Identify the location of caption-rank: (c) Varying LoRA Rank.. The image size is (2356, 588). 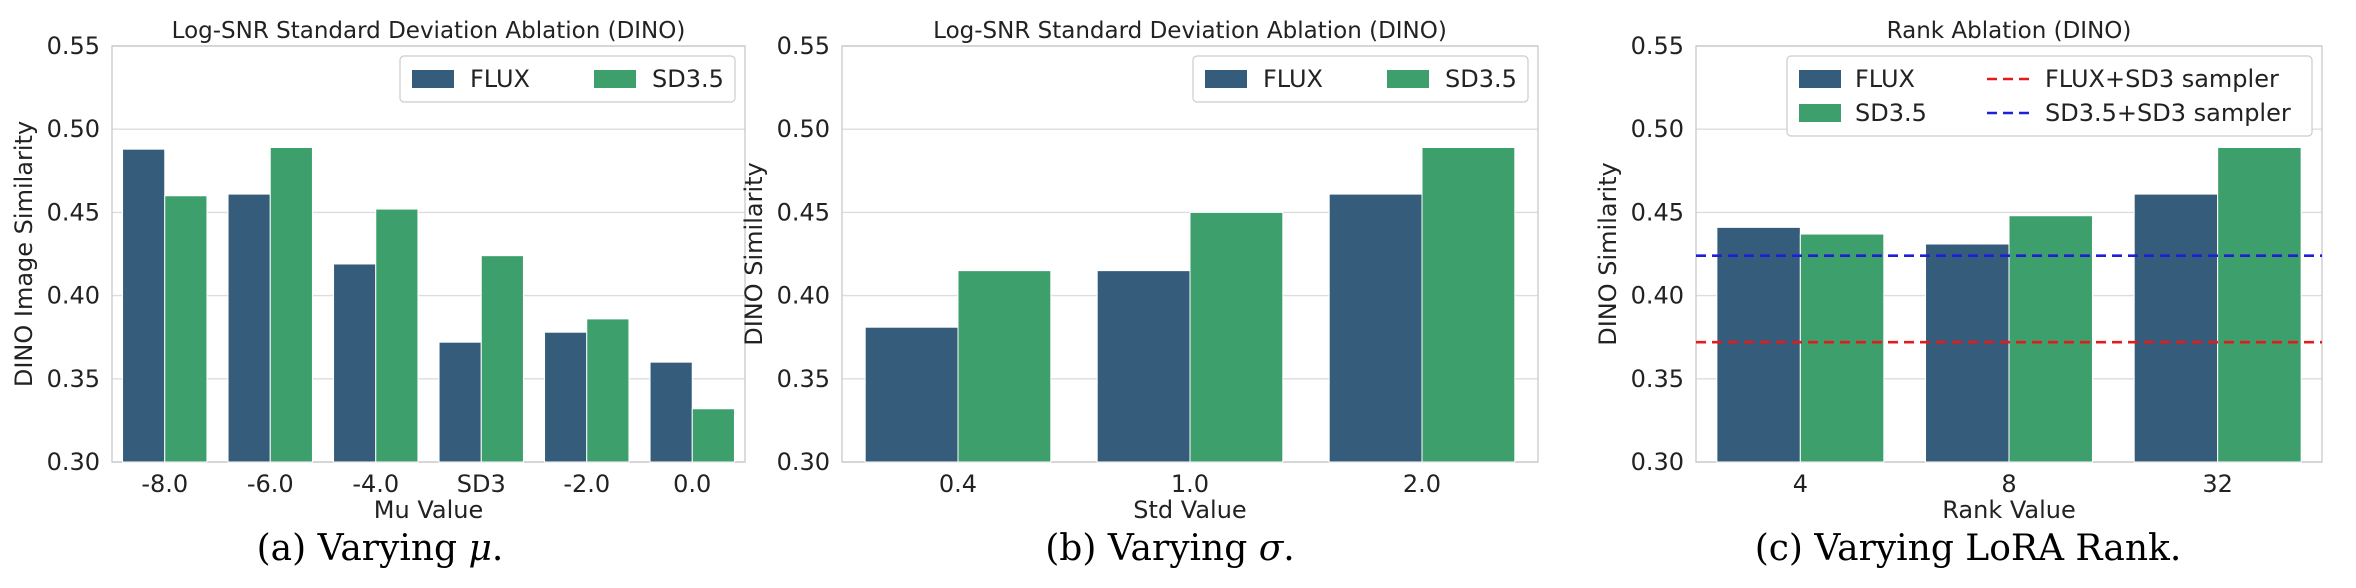
(1968, 548).